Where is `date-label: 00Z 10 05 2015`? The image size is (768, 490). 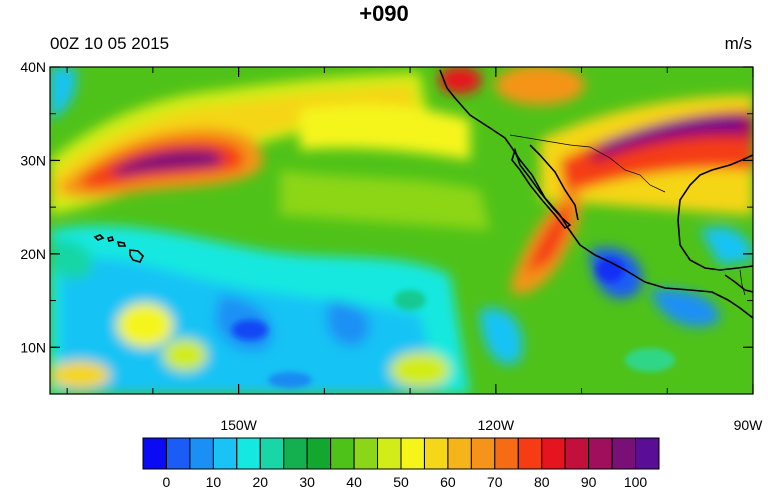
date-label: 00Z 10 05 2015 is located at coordinates (110, 43).